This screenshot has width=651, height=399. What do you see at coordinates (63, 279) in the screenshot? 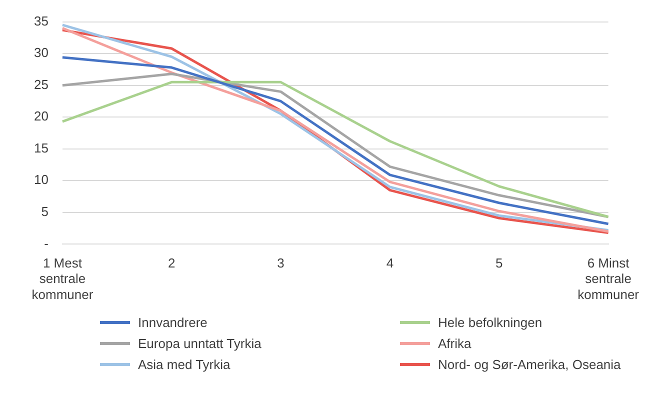
I see `x-tick-label: 1 Mest sentrale kommuner` at bounding box center [63, 279].